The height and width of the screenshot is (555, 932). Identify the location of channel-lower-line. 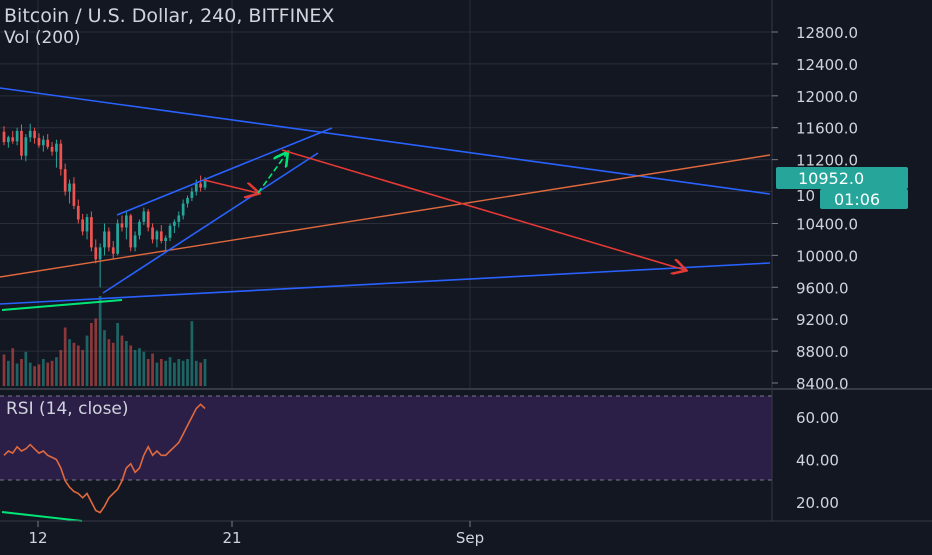
(210, 223).